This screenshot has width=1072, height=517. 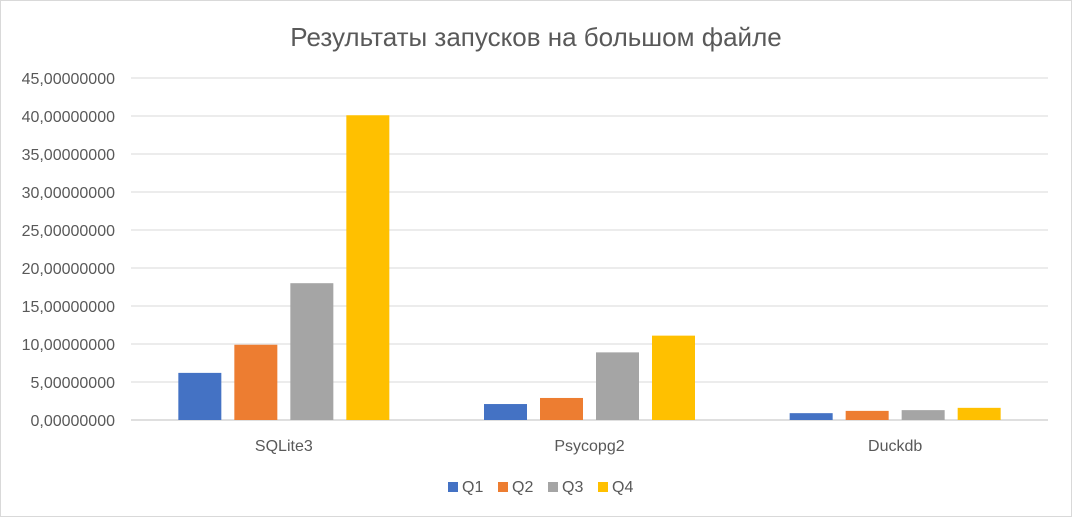 I want to click on bar-q2-duckdb, so click(x=867, y=415).